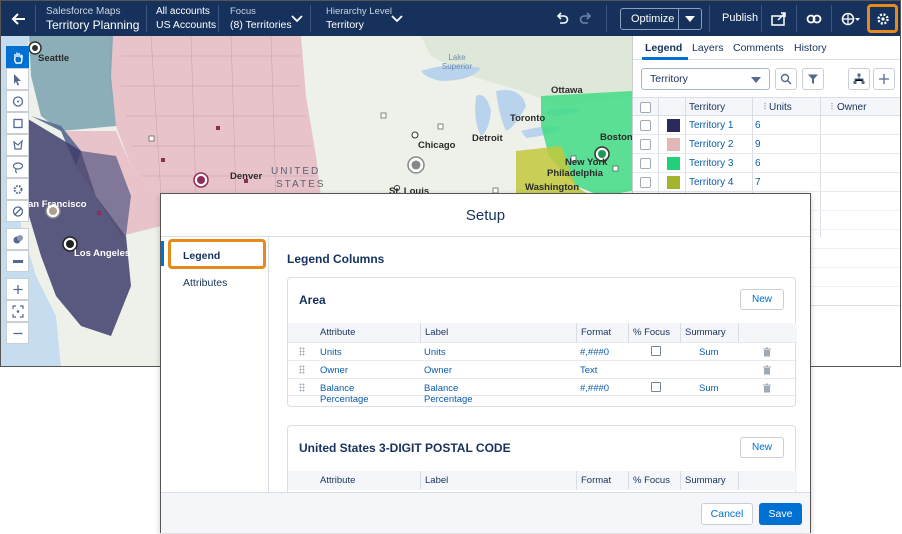 Image resolution: width=902 pixels, height=534 pixels. What do you see at coordinates (528, 118) in the screenshot?
I see `map-label-toronto: Toronto` at bounding box center [528, 118].